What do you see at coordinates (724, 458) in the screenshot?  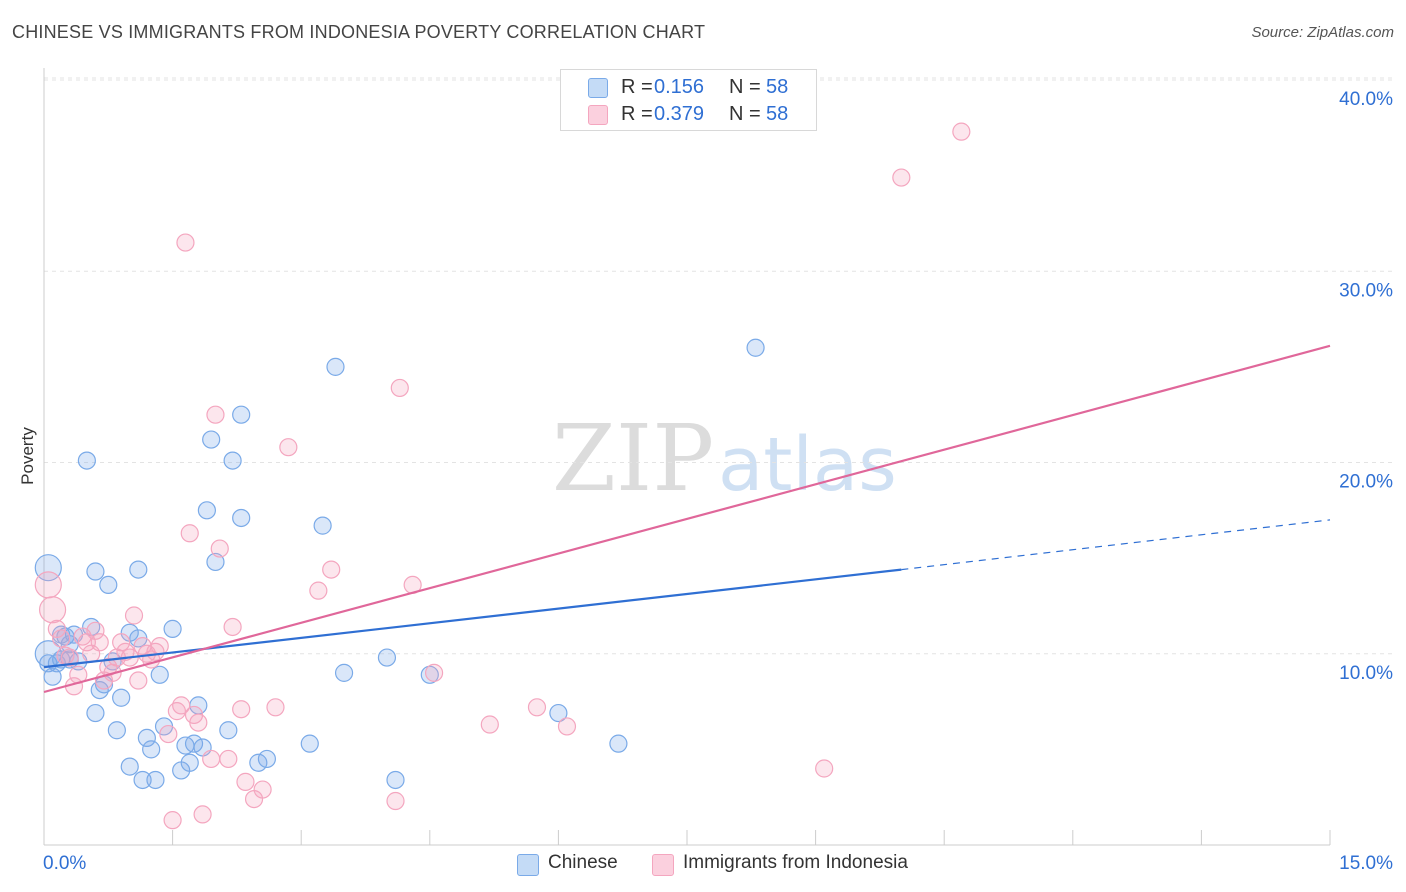 I see `watermark: ZIP atlas` at bounding box center [724, 458].